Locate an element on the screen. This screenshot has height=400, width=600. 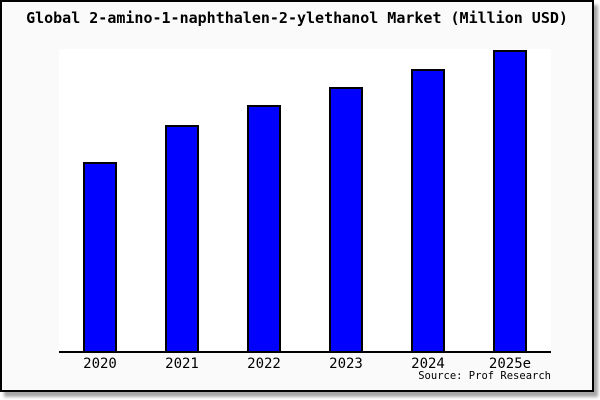
bar-2022 is located at coordinates (264, 227).